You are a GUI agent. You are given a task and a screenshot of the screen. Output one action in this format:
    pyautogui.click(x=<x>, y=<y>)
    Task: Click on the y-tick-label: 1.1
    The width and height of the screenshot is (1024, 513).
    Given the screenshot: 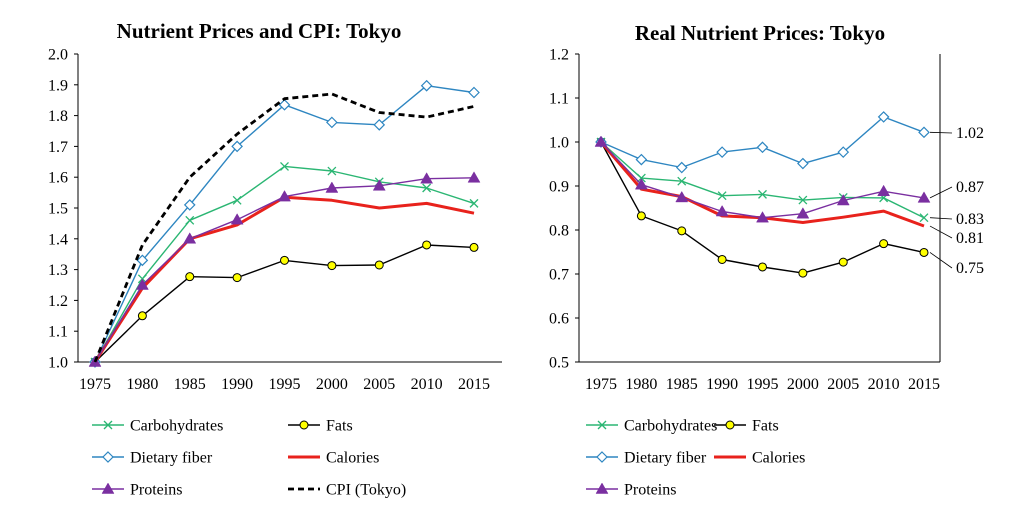 What is the action you would take?
    pyautogui.click(x=58, y=332)
    